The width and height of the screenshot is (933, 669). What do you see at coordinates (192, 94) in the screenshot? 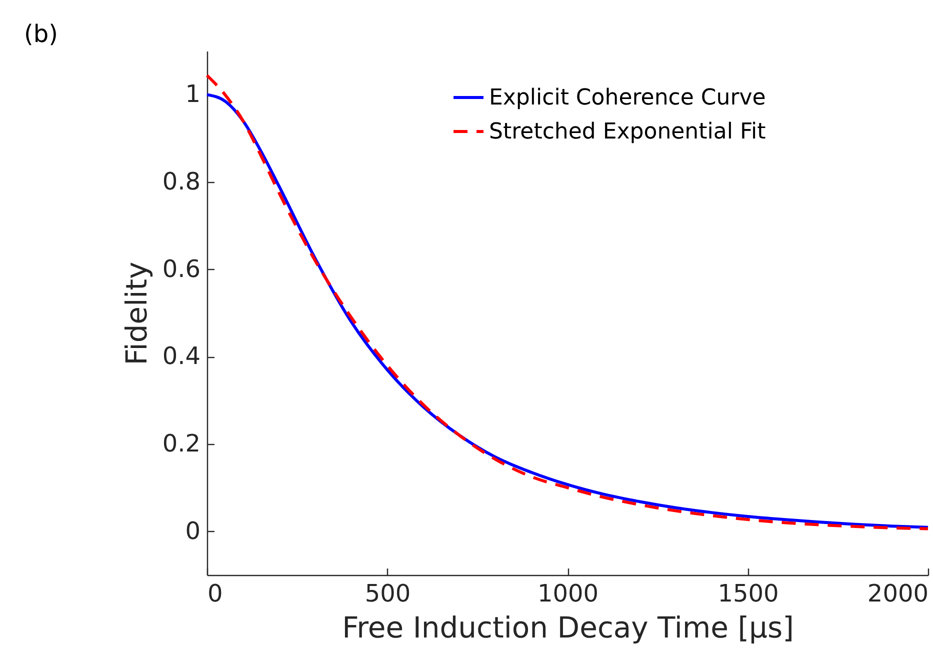
I see `y-tick-label: 1` at bounding box center [192, 94].